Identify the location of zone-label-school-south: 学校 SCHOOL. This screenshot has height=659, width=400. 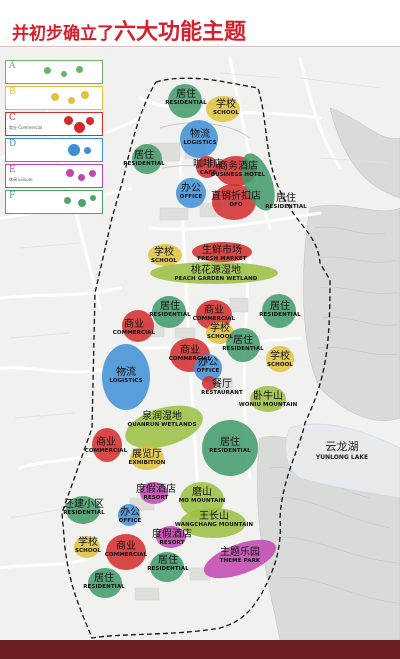
(88, 545).